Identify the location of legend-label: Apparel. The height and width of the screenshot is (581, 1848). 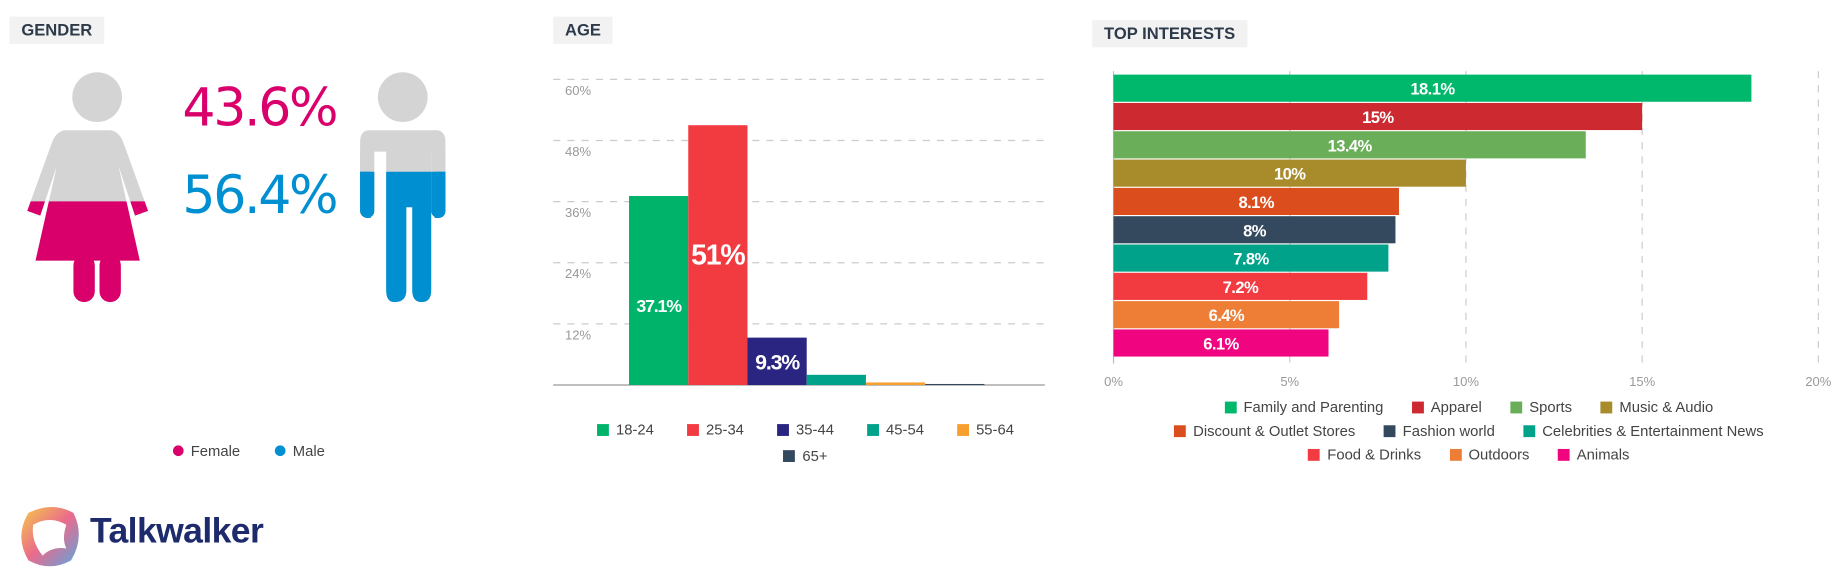
(1456, 407).